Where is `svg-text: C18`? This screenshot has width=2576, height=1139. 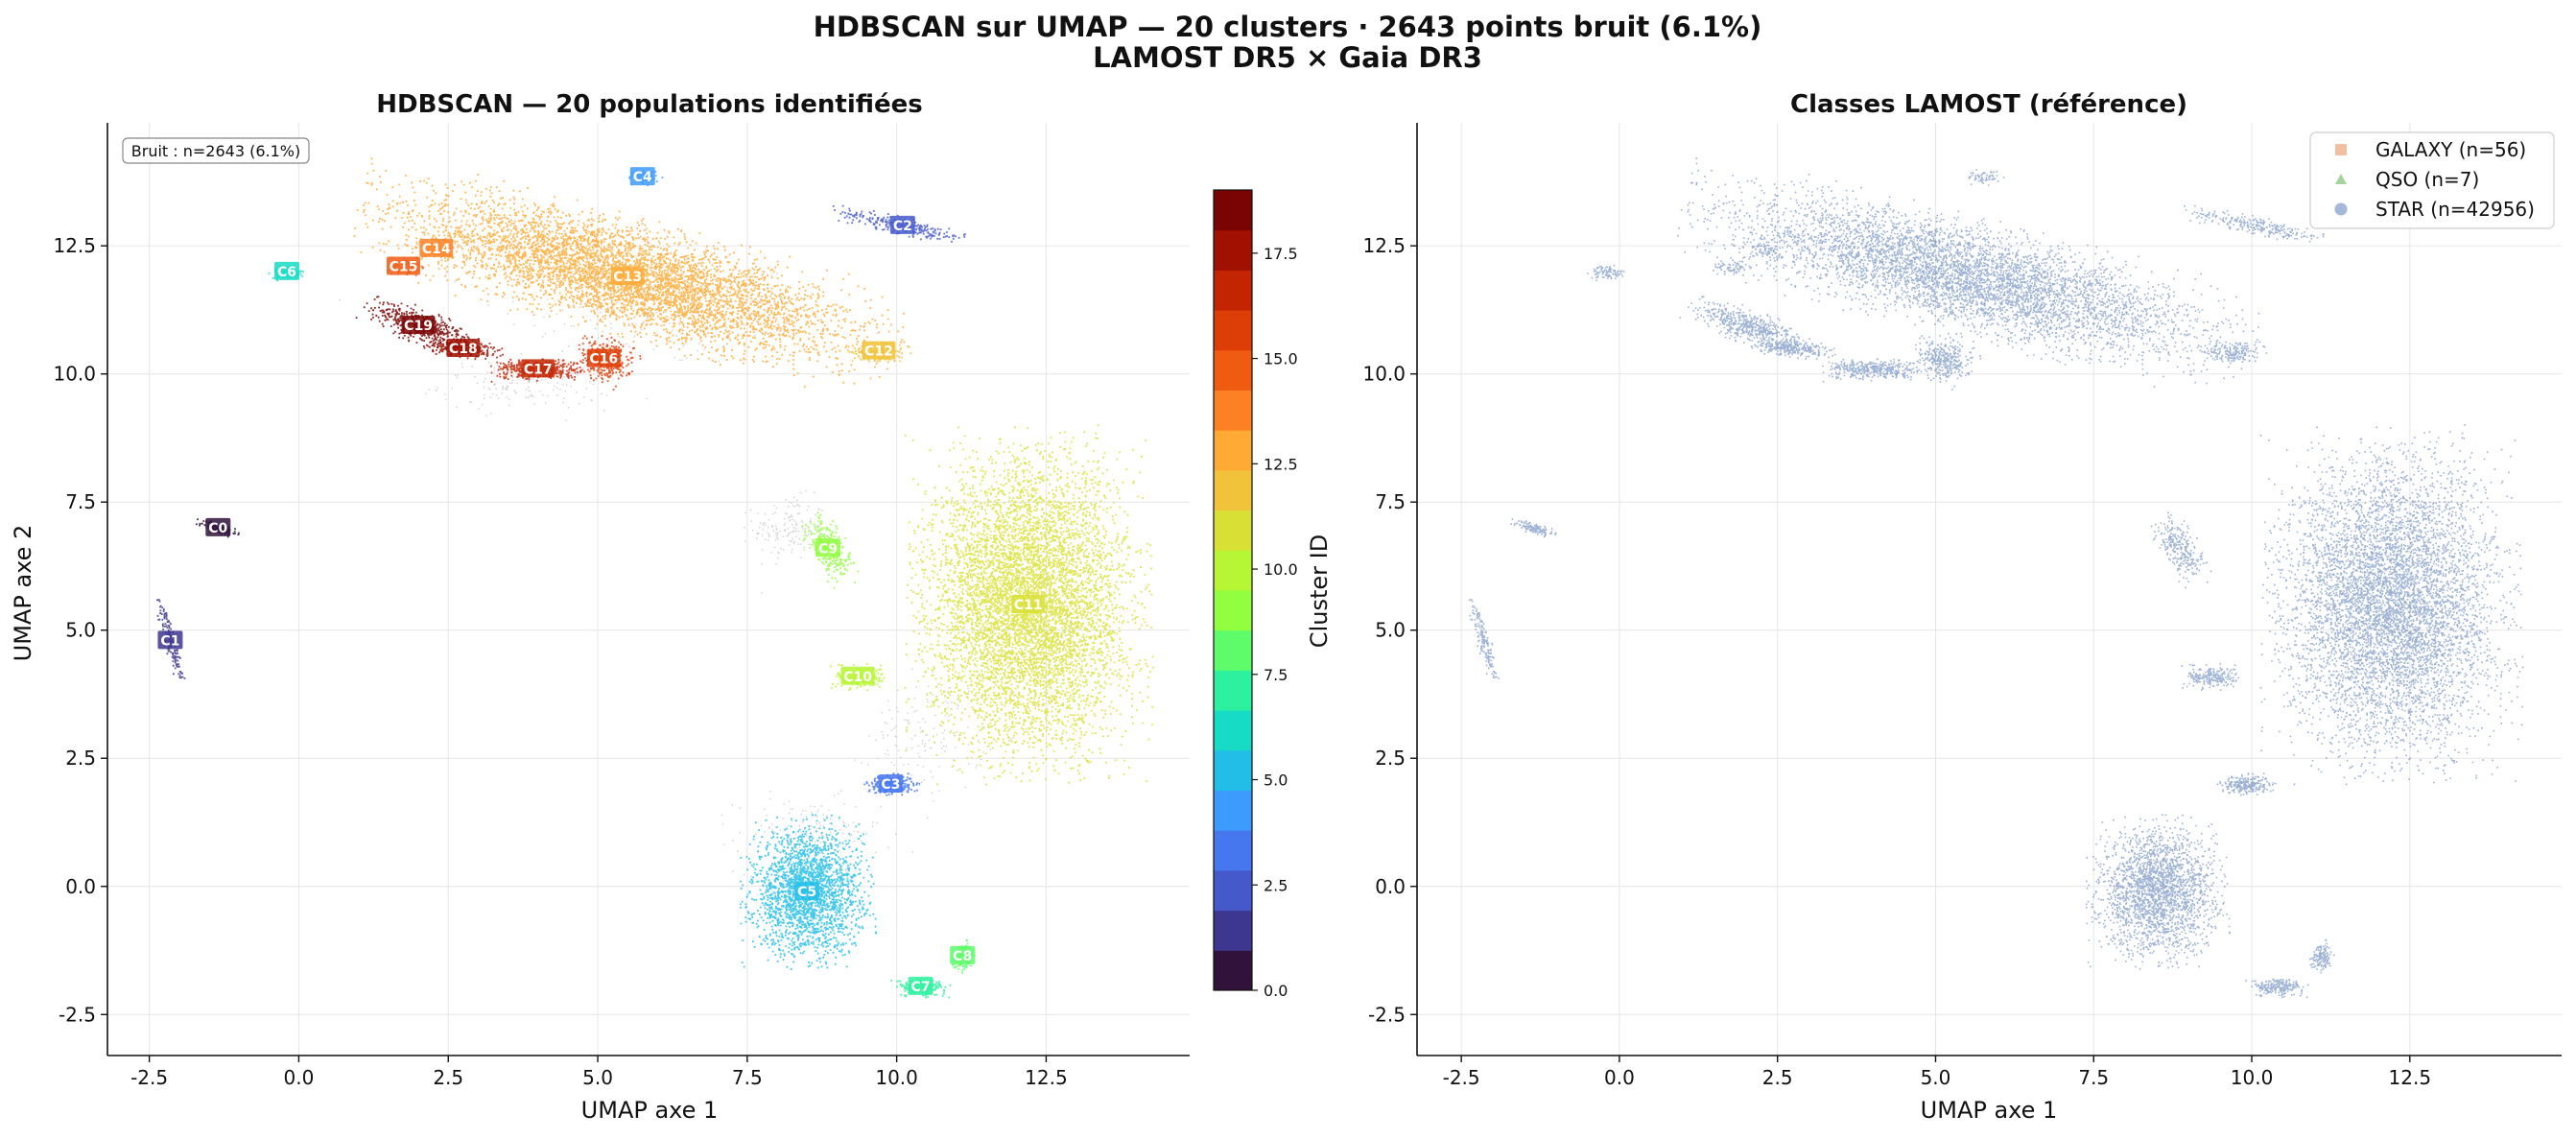
svg-text: C18 is located at coordinates (464, 349).